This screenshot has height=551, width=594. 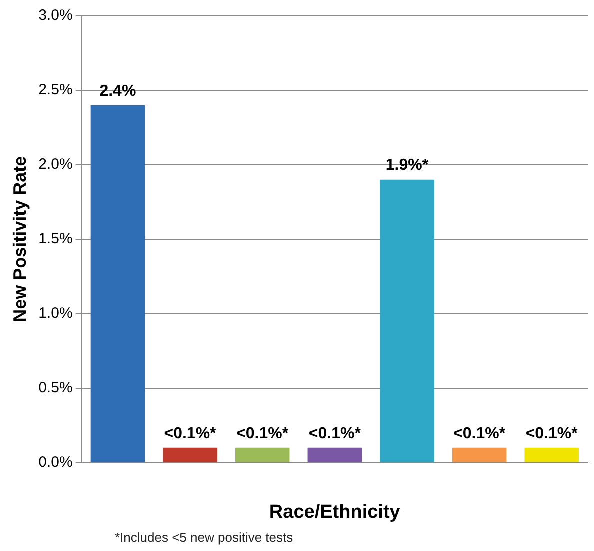 I want to click on data-label: 2.4%, so click(x=118, y=91).